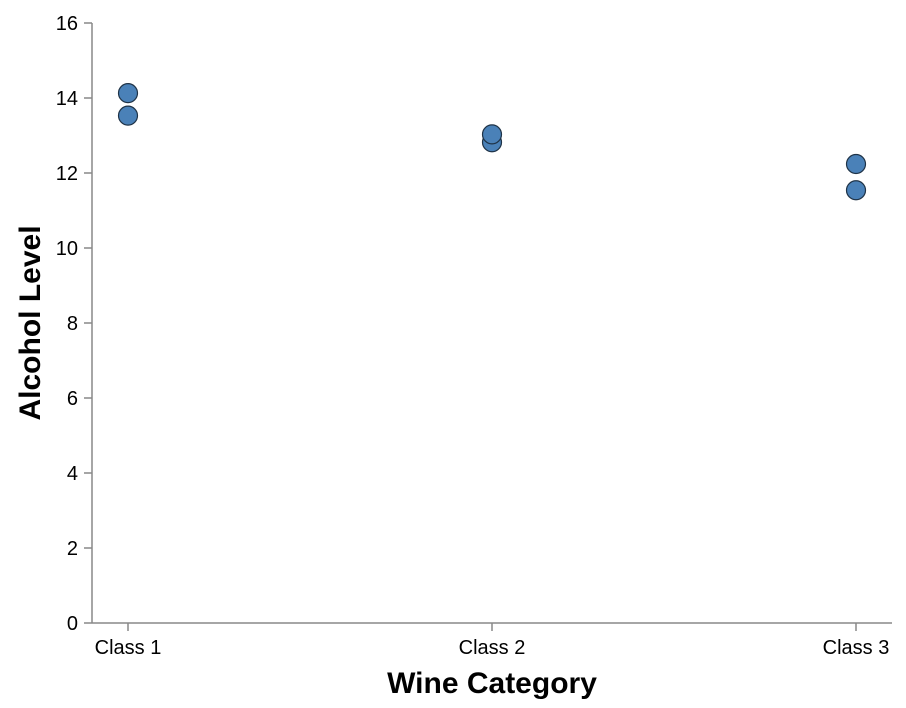 The width and height of the screenshot is (906, 708). Describe the element at coordinates (128, 648) in the screenshot. I see `x-tick-label: Class 1` at that location.